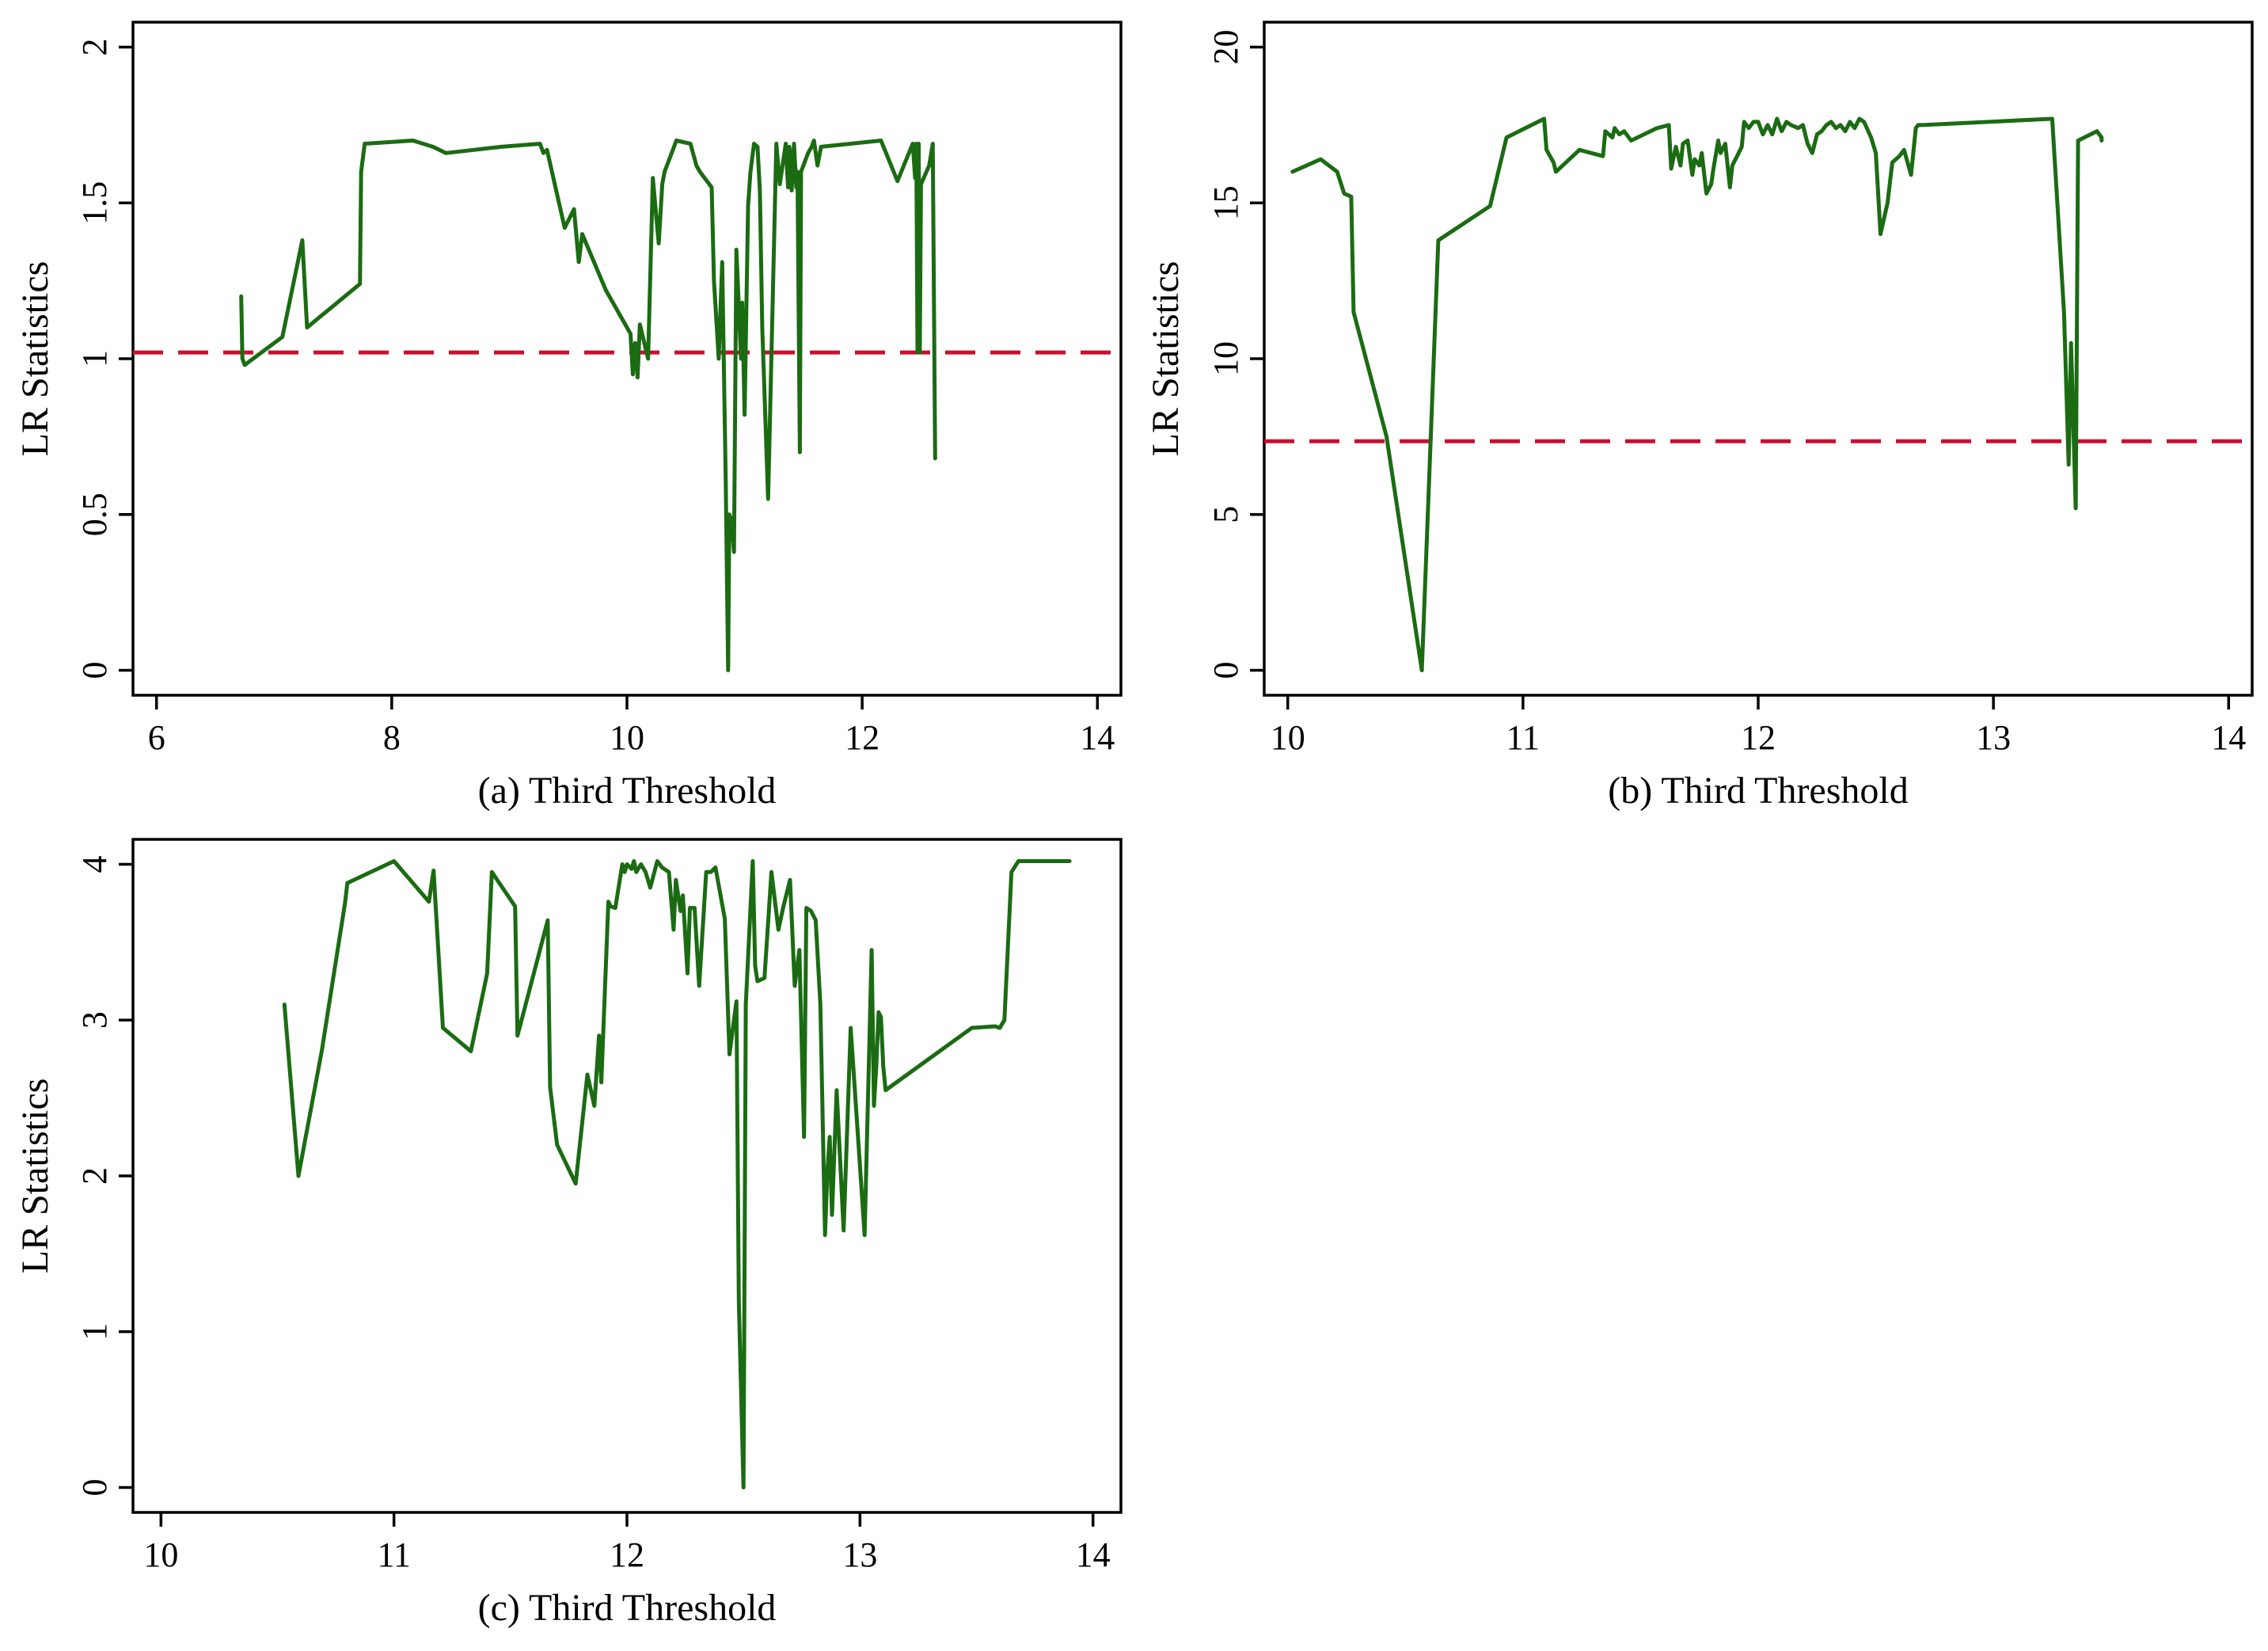 This screenshot has height=1651, width=2268. I want to click on x-axis-title: (c) Third Threshold, so click(627, 1608).